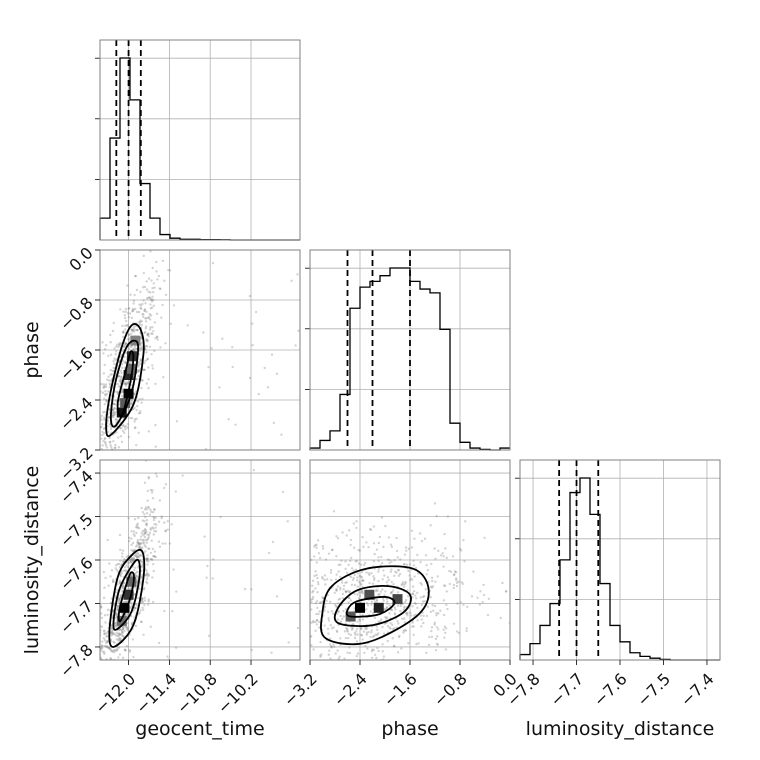 Image resolution: width=760 pixels, height=760 pixels. I want to click on x-tick-label: −7.5, so click(653, 689).